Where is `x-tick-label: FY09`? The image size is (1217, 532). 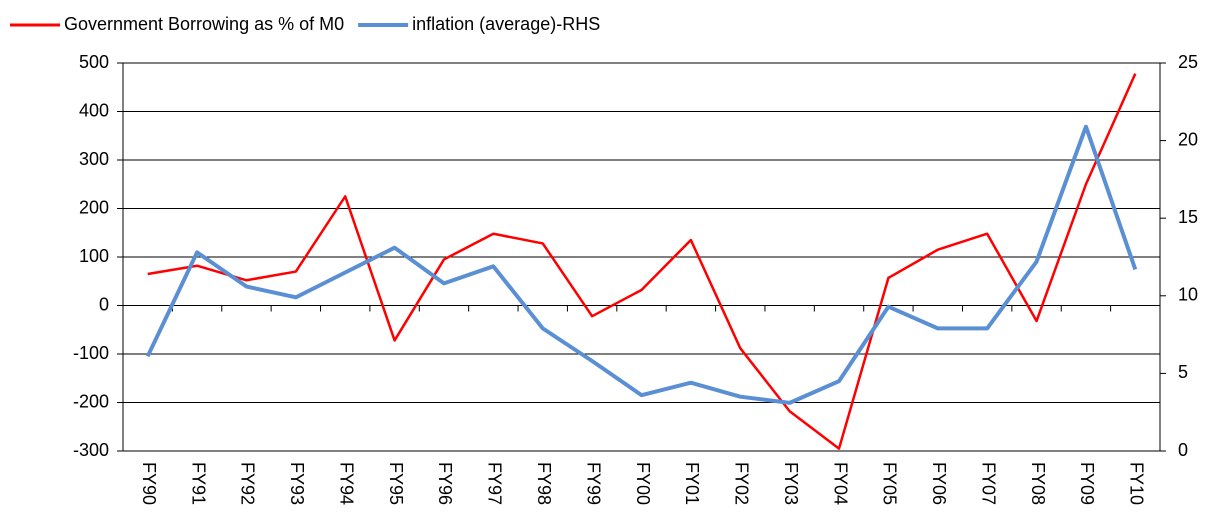
x-tick-label: FY09 is located at coordinates (1087, 483).